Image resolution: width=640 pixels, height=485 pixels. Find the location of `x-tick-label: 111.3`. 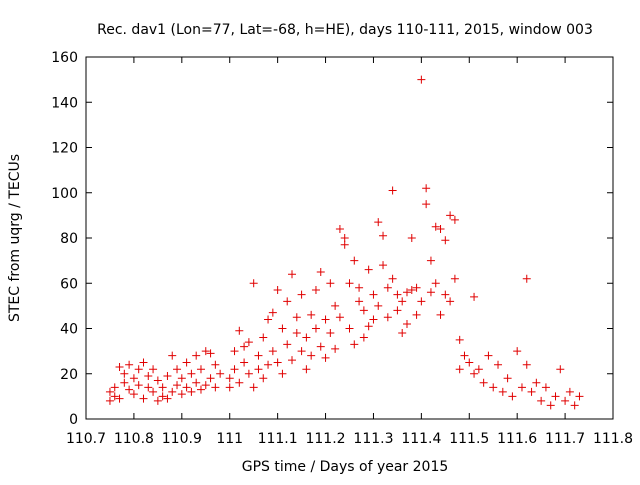

x-tick-label: 111.3 is located at coordinates (373, 439).